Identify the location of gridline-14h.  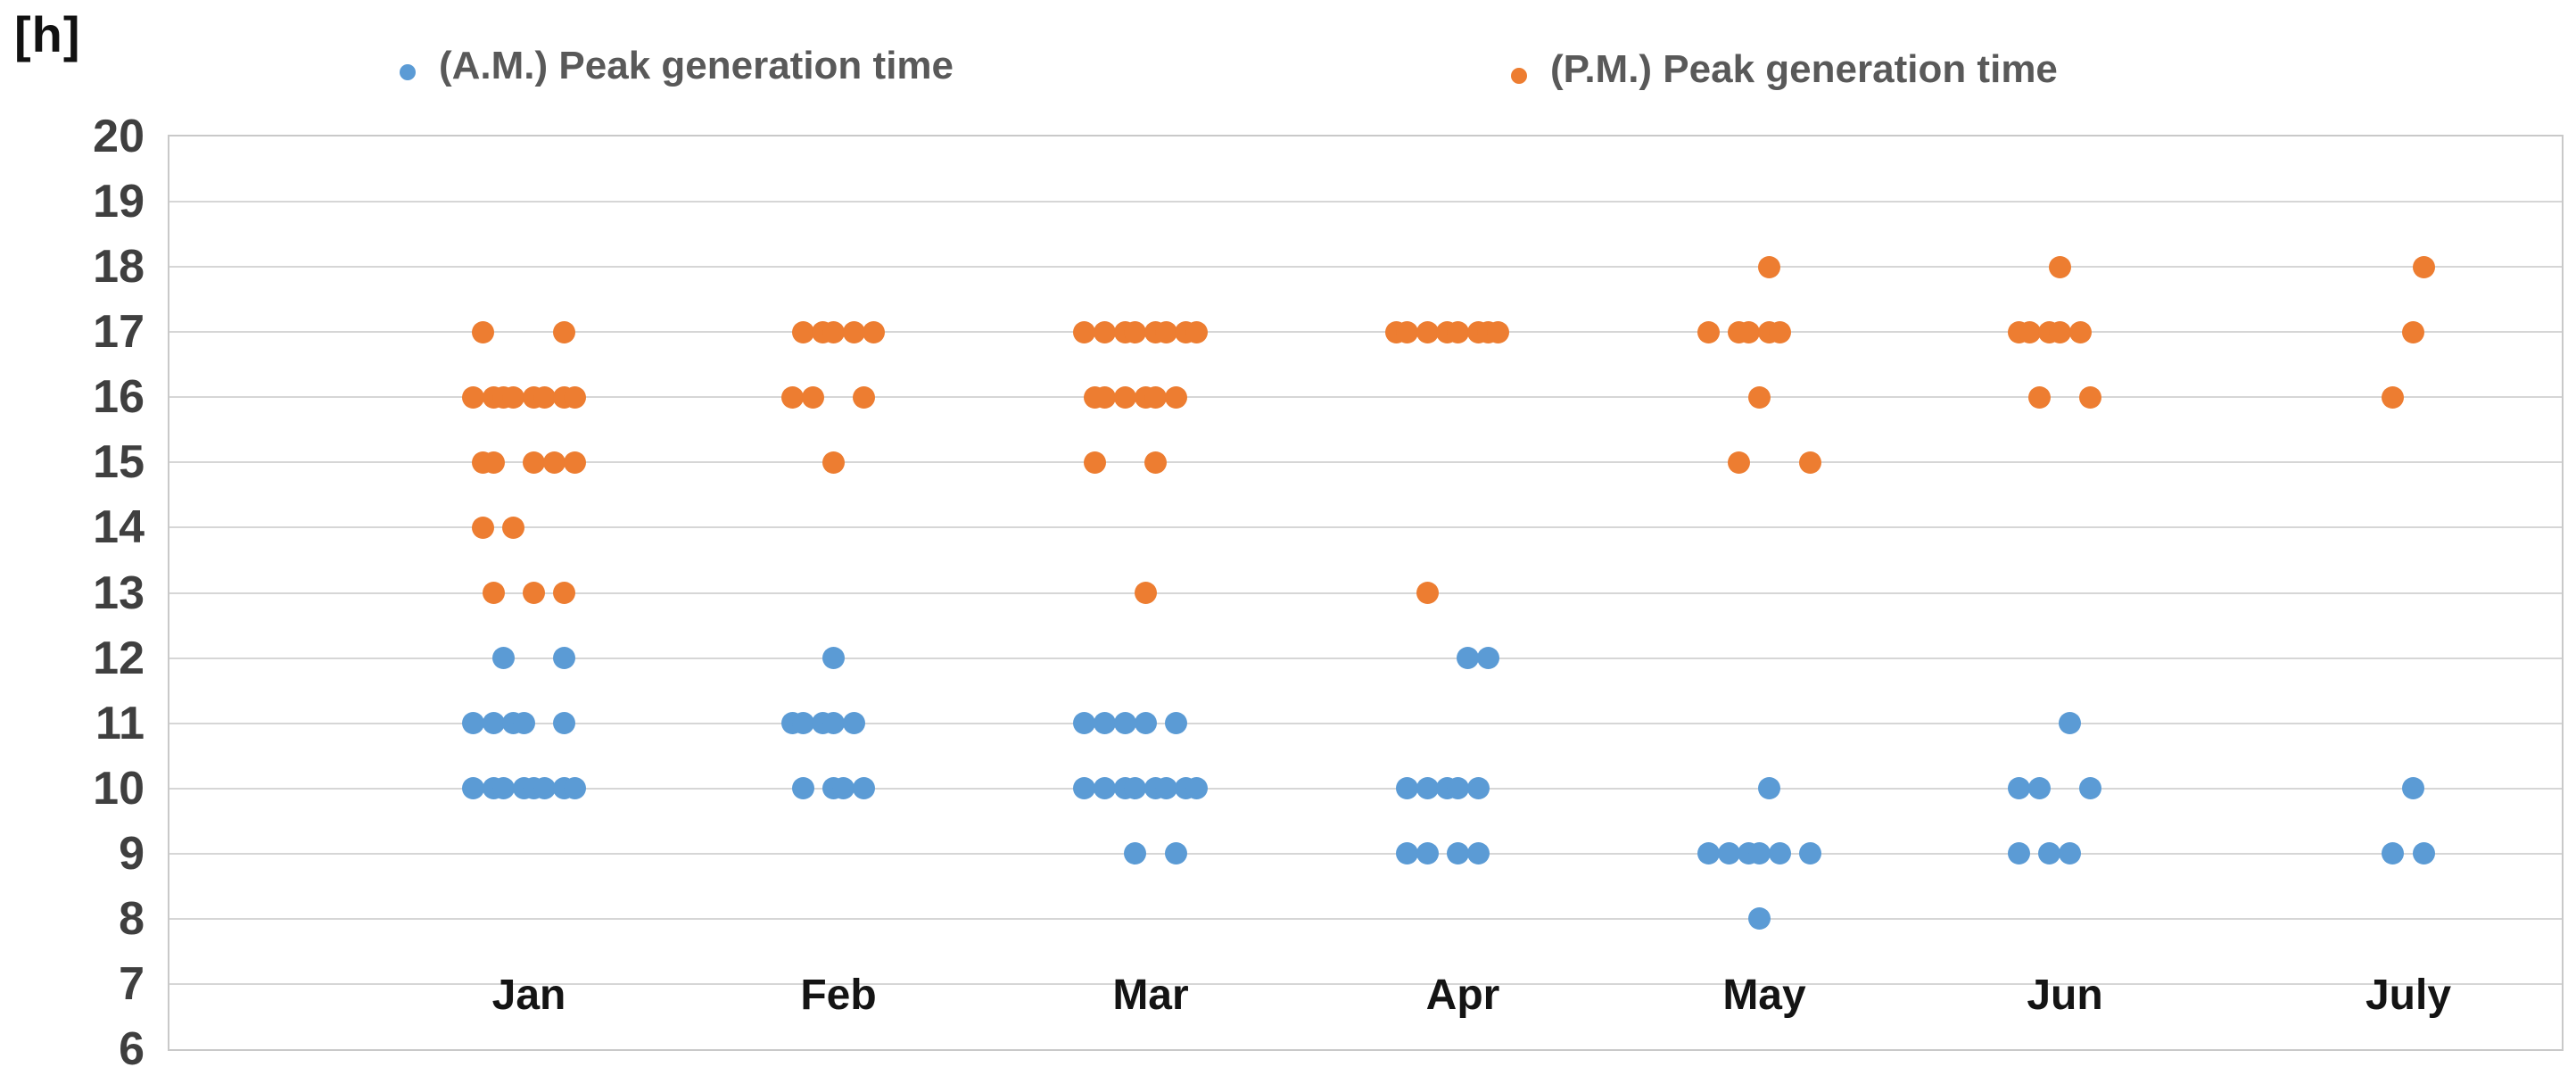
(1365, 527).